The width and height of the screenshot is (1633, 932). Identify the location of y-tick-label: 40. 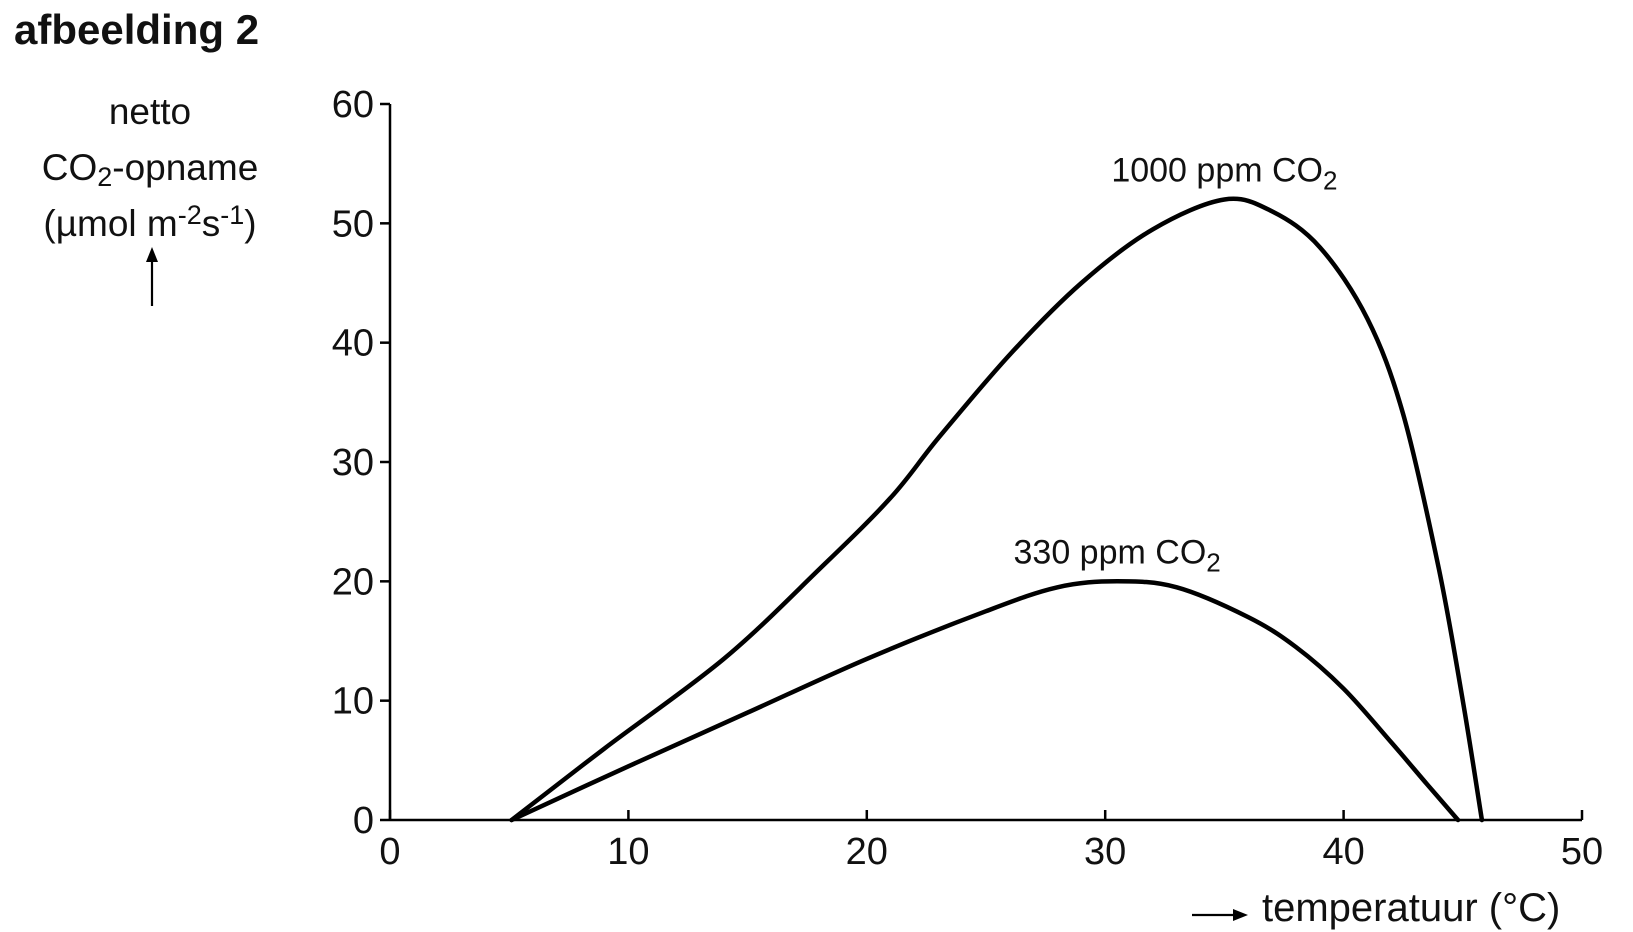
(353, 344).